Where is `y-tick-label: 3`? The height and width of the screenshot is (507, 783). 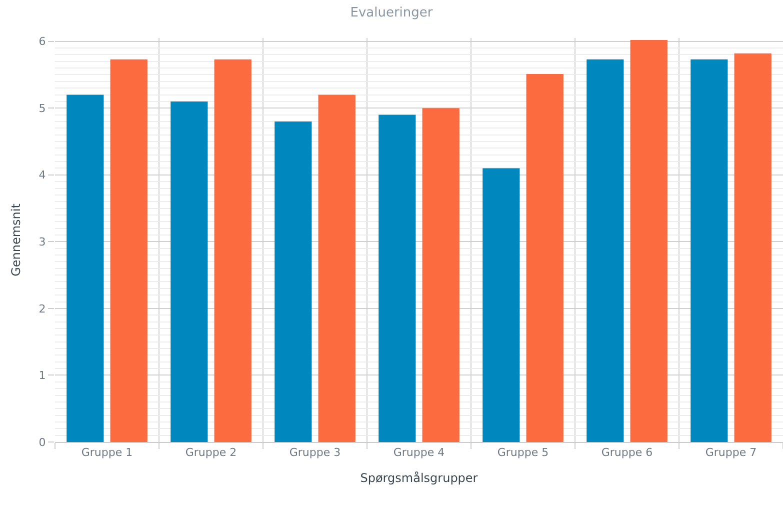
y-tick-label: 3 is located at coordinates (42, 242).